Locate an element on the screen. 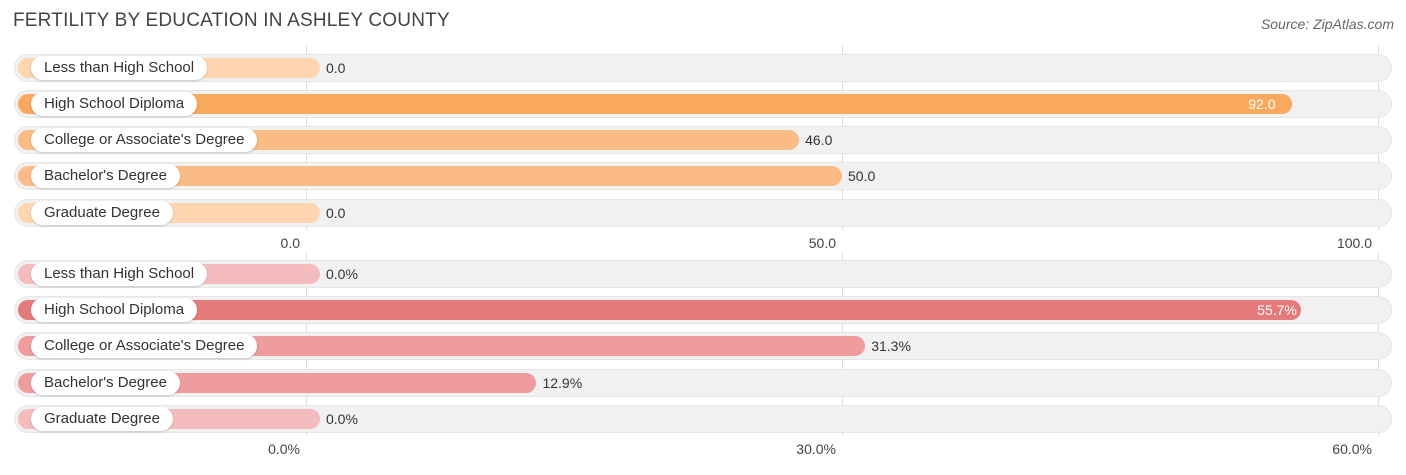 This screenshot has height=475, width=1406. tick-label: 0.0 is located at coordinates (290, 243).